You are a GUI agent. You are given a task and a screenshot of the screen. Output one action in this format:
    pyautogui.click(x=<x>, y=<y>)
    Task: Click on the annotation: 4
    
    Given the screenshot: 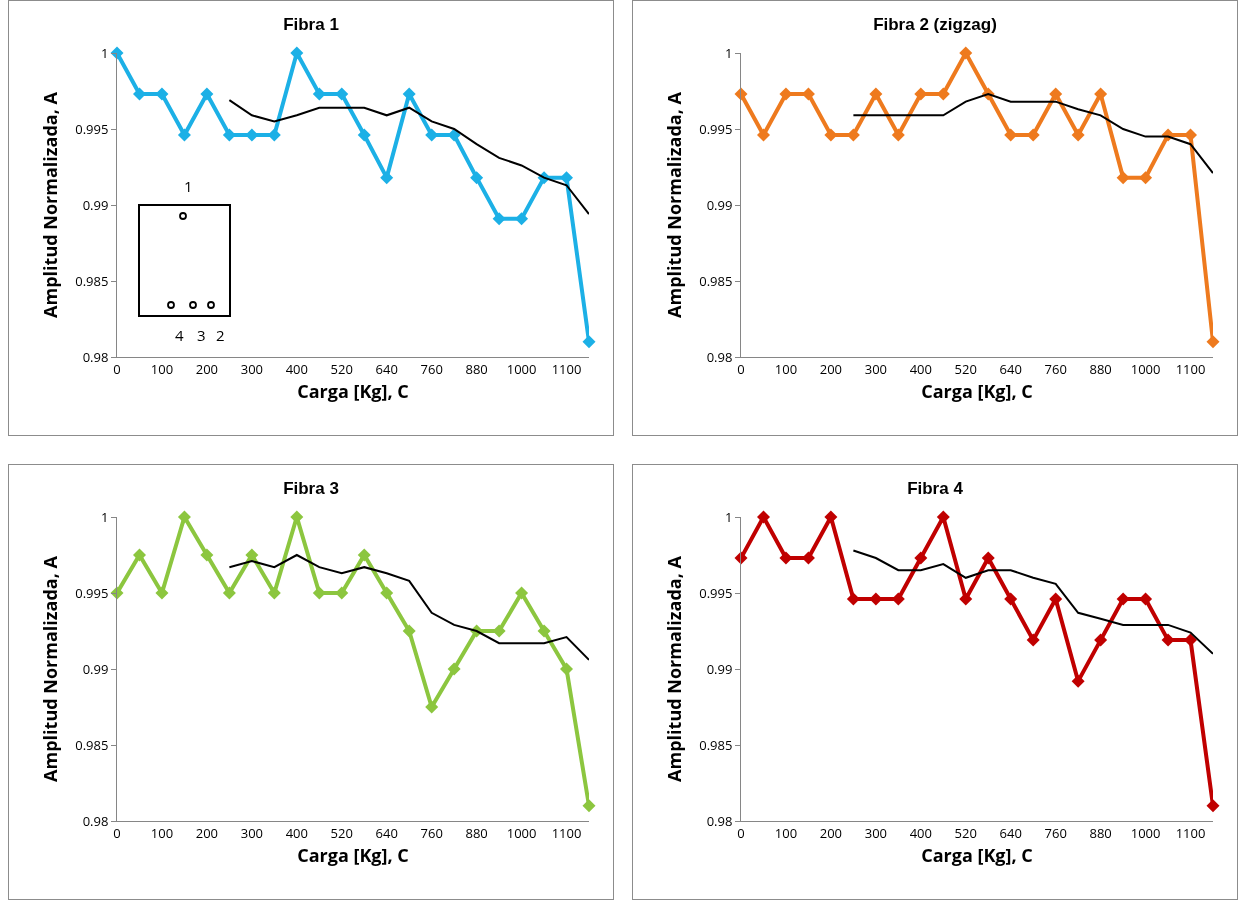 What is the action you would take?
    pyautogui.click(x=179, y=335)
    